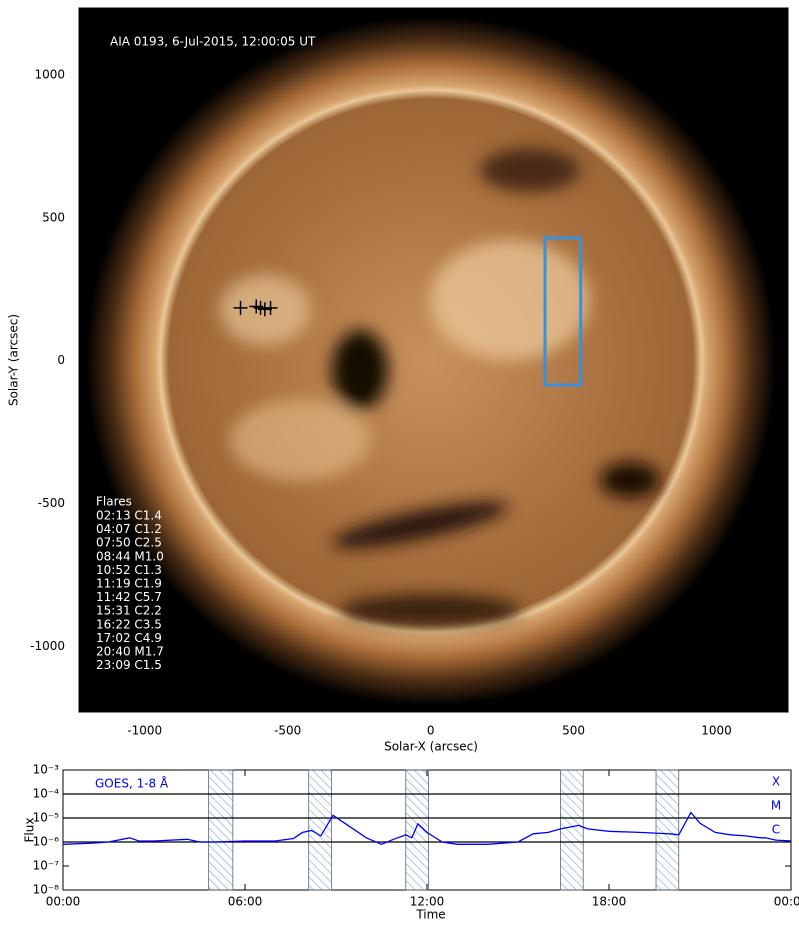 The image size is (799, 943). What do you see at coordinates (129, 570) in the screenshot?
I see `flare-entry: 10:52 C1.3` at bounding box center [129, 570].